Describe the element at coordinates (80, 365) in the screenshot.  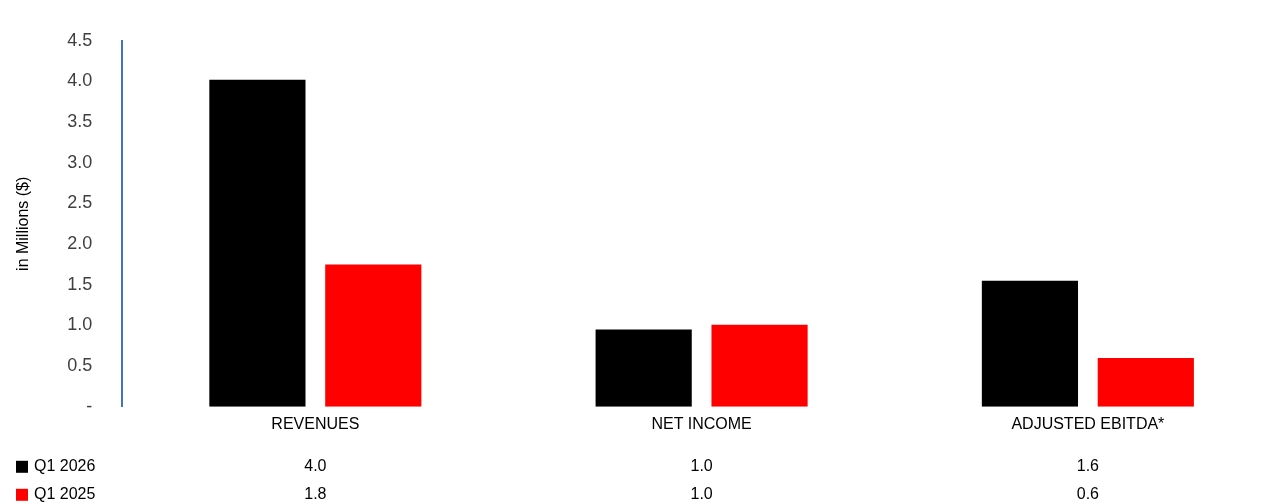
I see `y-tick-label: 0.5` at that location.